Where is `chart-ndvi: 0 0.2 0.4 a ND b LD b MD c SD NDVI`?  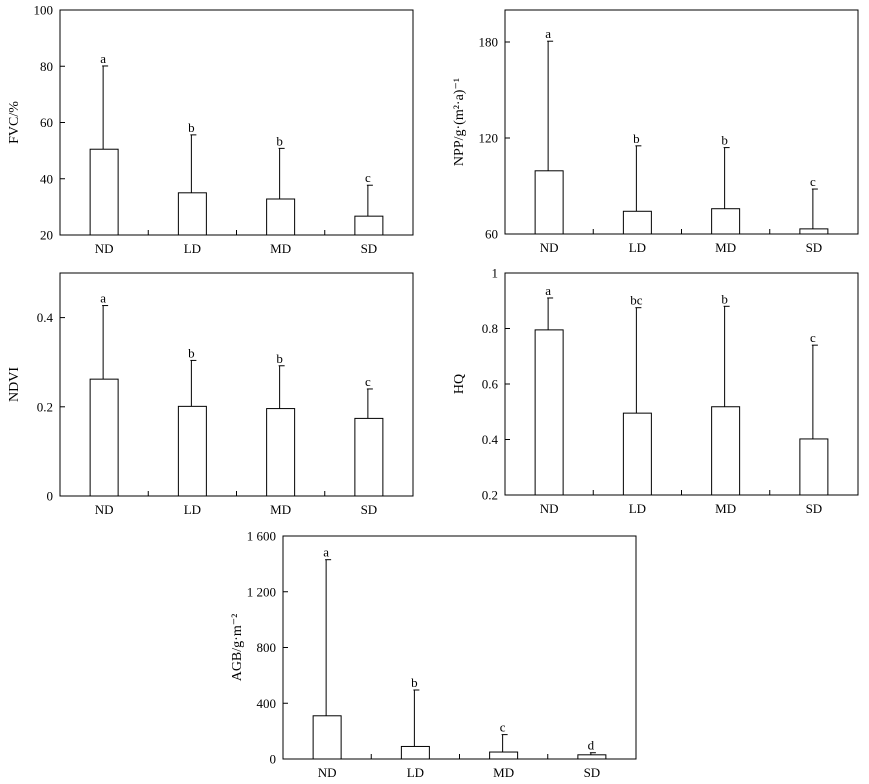 chart-ndvi: 0 0.2 0.4 a ND b LD b MD c SD NDVI is located at coordinates (210, 394).